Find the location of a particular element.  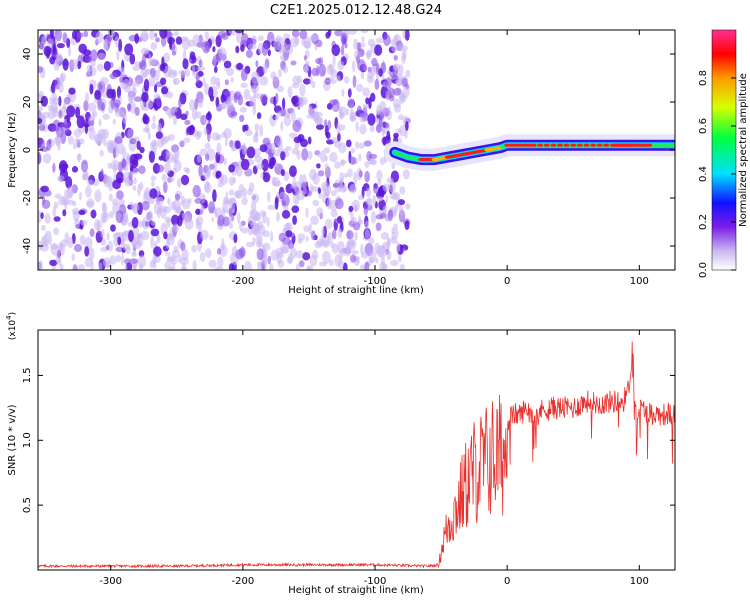

top-x-axis-label: Height of straight line (km) is located at coordinates (356, 290).